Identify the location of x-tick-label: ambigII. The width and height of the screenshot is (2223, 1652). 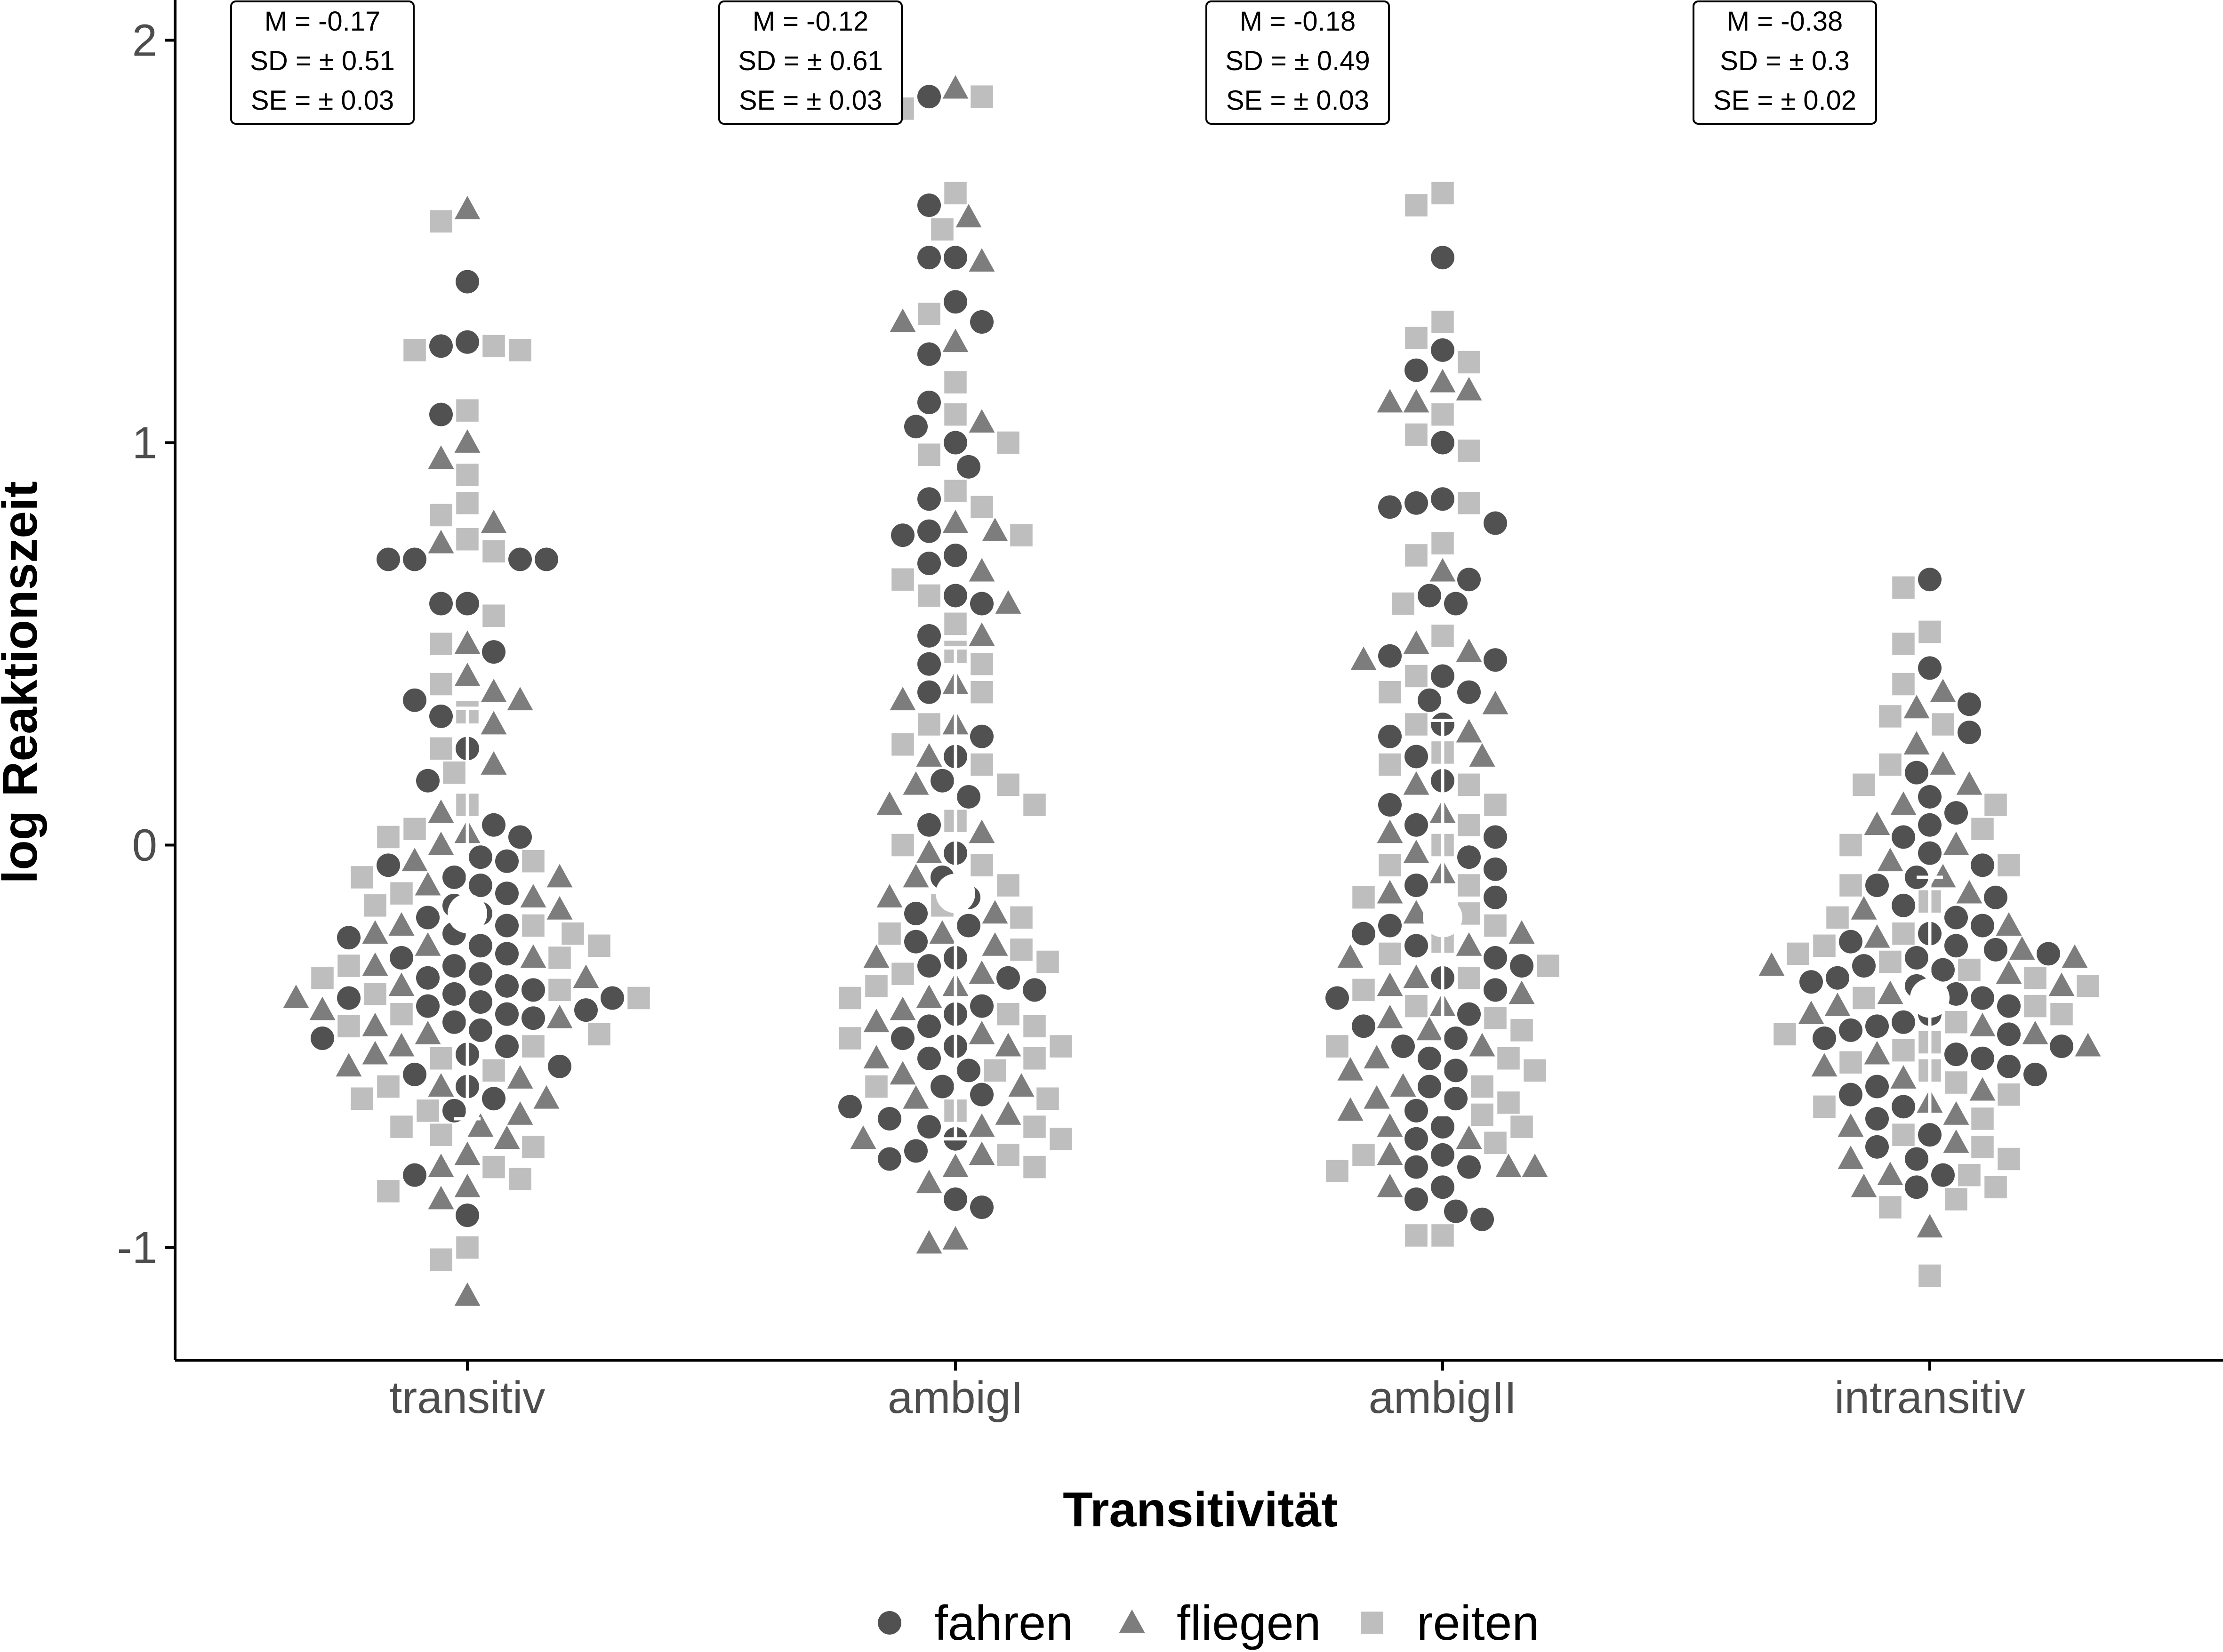
(1443, 1397).